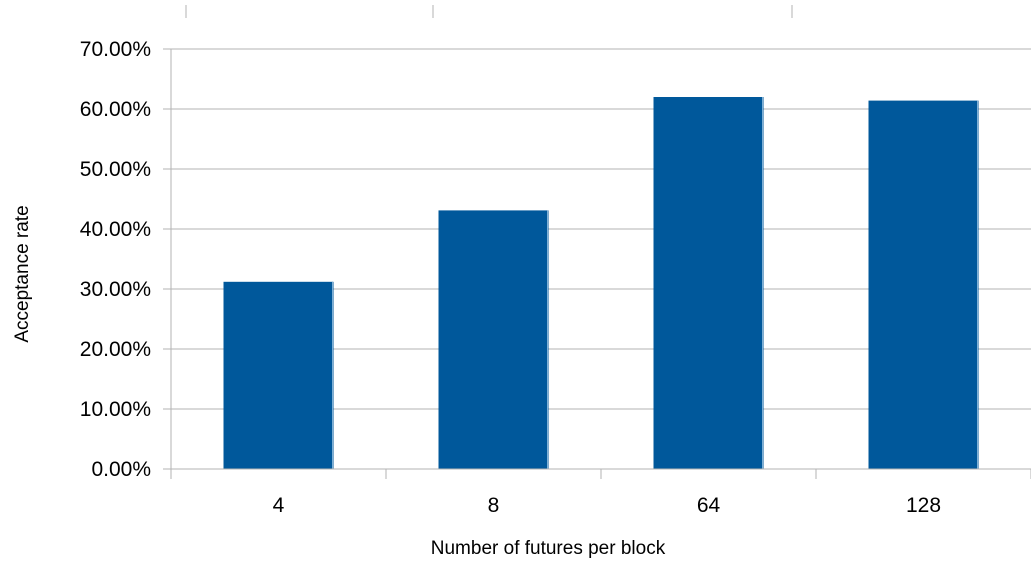 The width and height of the screenshot is (1031, 562). What do you see at coordinates (115, 169) in the screenshot?
I see `y-tick-label: 50.00%` at bounding box center [115, 169].